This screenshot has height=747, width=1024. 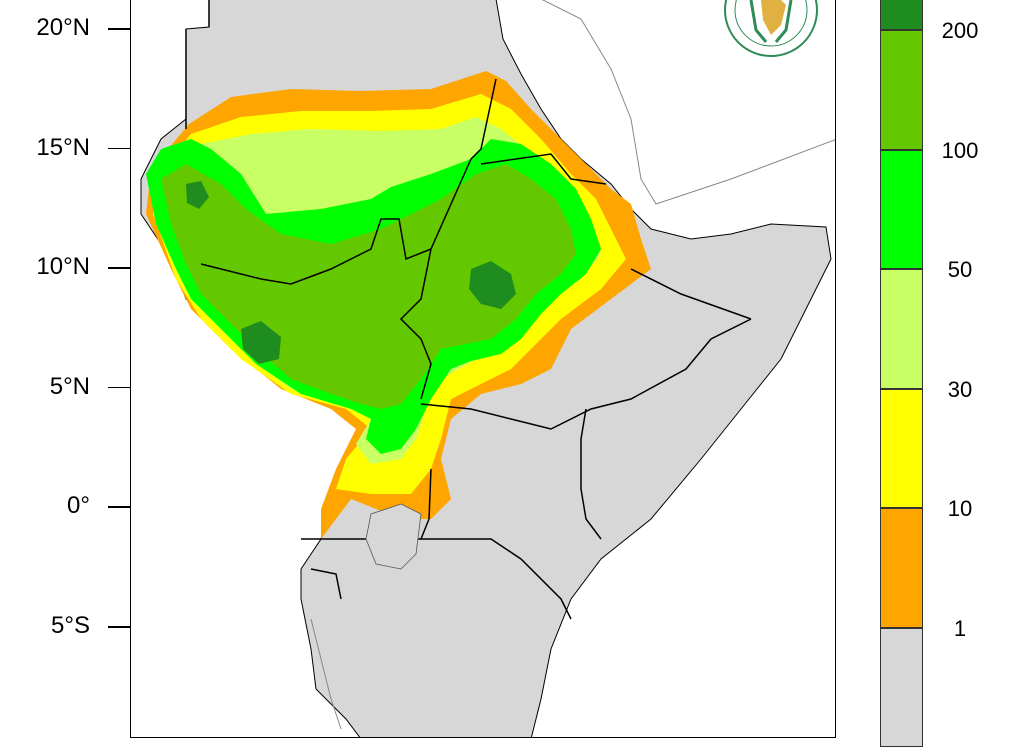 What do you see at coordinates (960, 509) in the screenshot?
I see `legend-threshold-label: 10` at bounding box center [960, 509].